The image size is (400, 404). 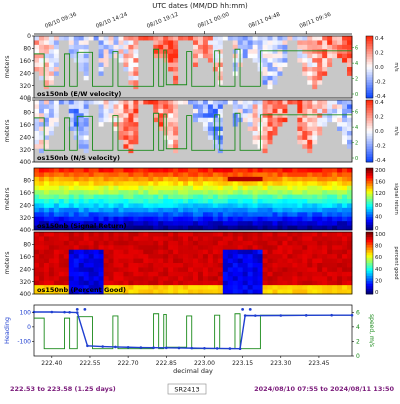 What do you see at coordinates (26, 193) in the screenshot?
I see `y-tick-label: 160` at bounding box center [26, 193].